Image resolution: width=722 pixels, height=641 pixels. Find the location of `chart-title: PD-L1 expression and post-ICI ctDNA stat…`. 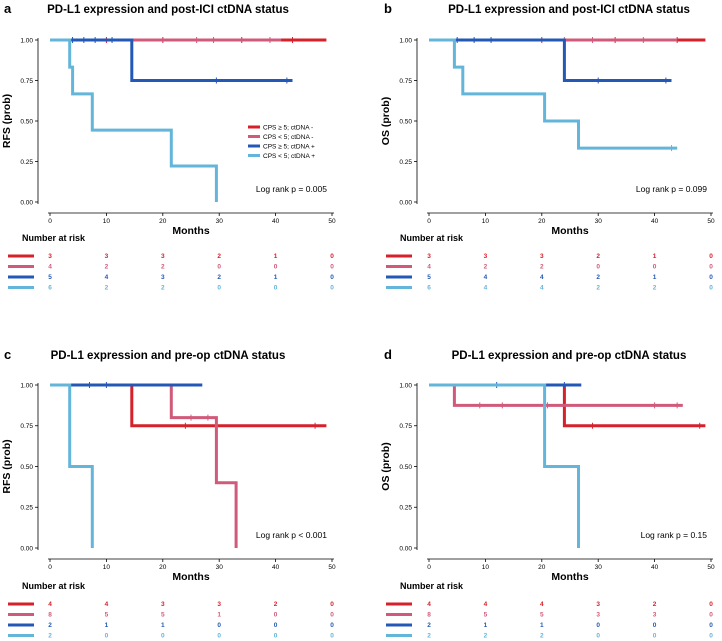

chart-title: PD-L1 expression and post-ICI ctDNA stat… is located at coordinates (168, 10).